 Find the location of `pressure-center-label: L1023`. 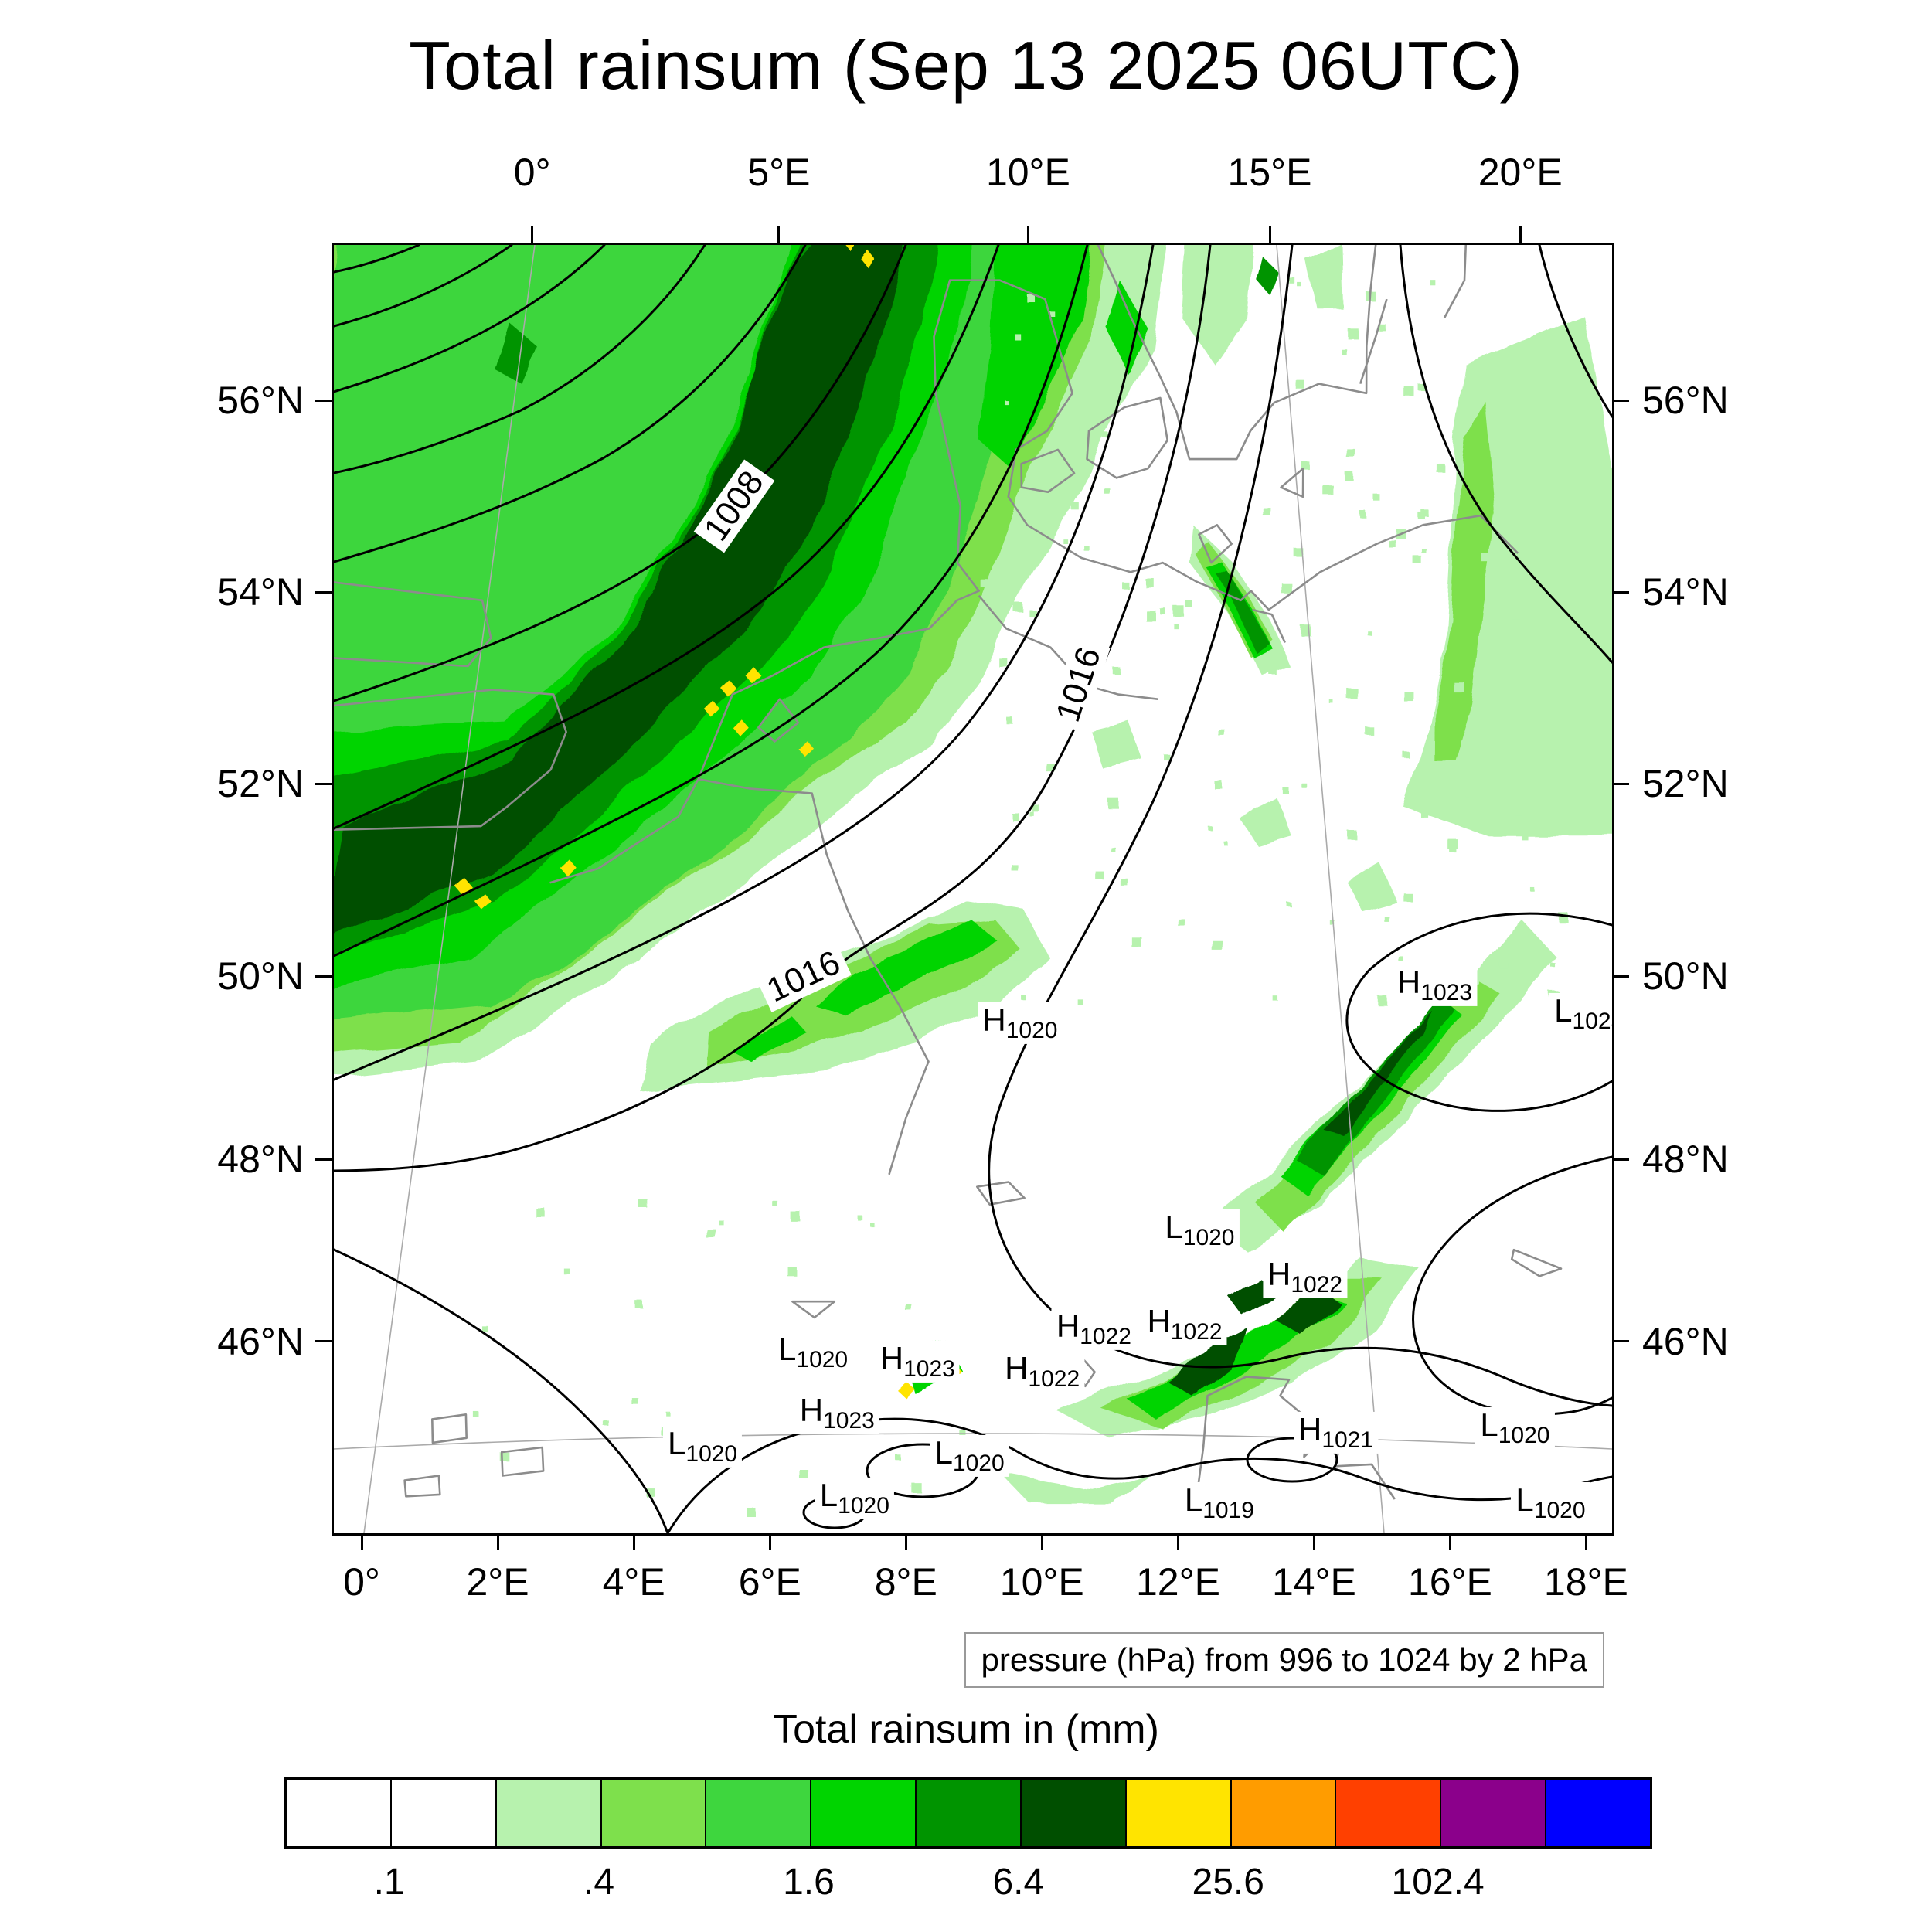

pressure-center-label: L1023 is located at coordinates (1581, 1013).